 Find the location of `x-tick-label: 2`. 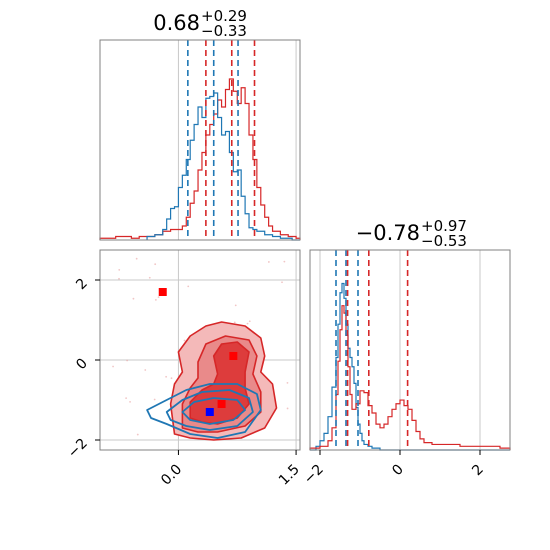

x-tick-label: 2 is located at coordinates (478, 471).